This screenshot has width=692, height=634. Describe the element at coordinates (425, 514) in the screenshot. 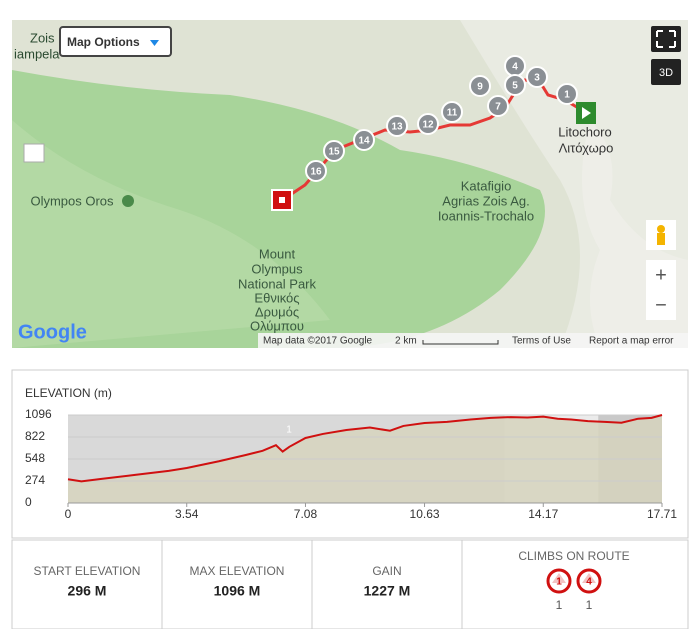

I see `x-tick-label: 10.63` at that location.